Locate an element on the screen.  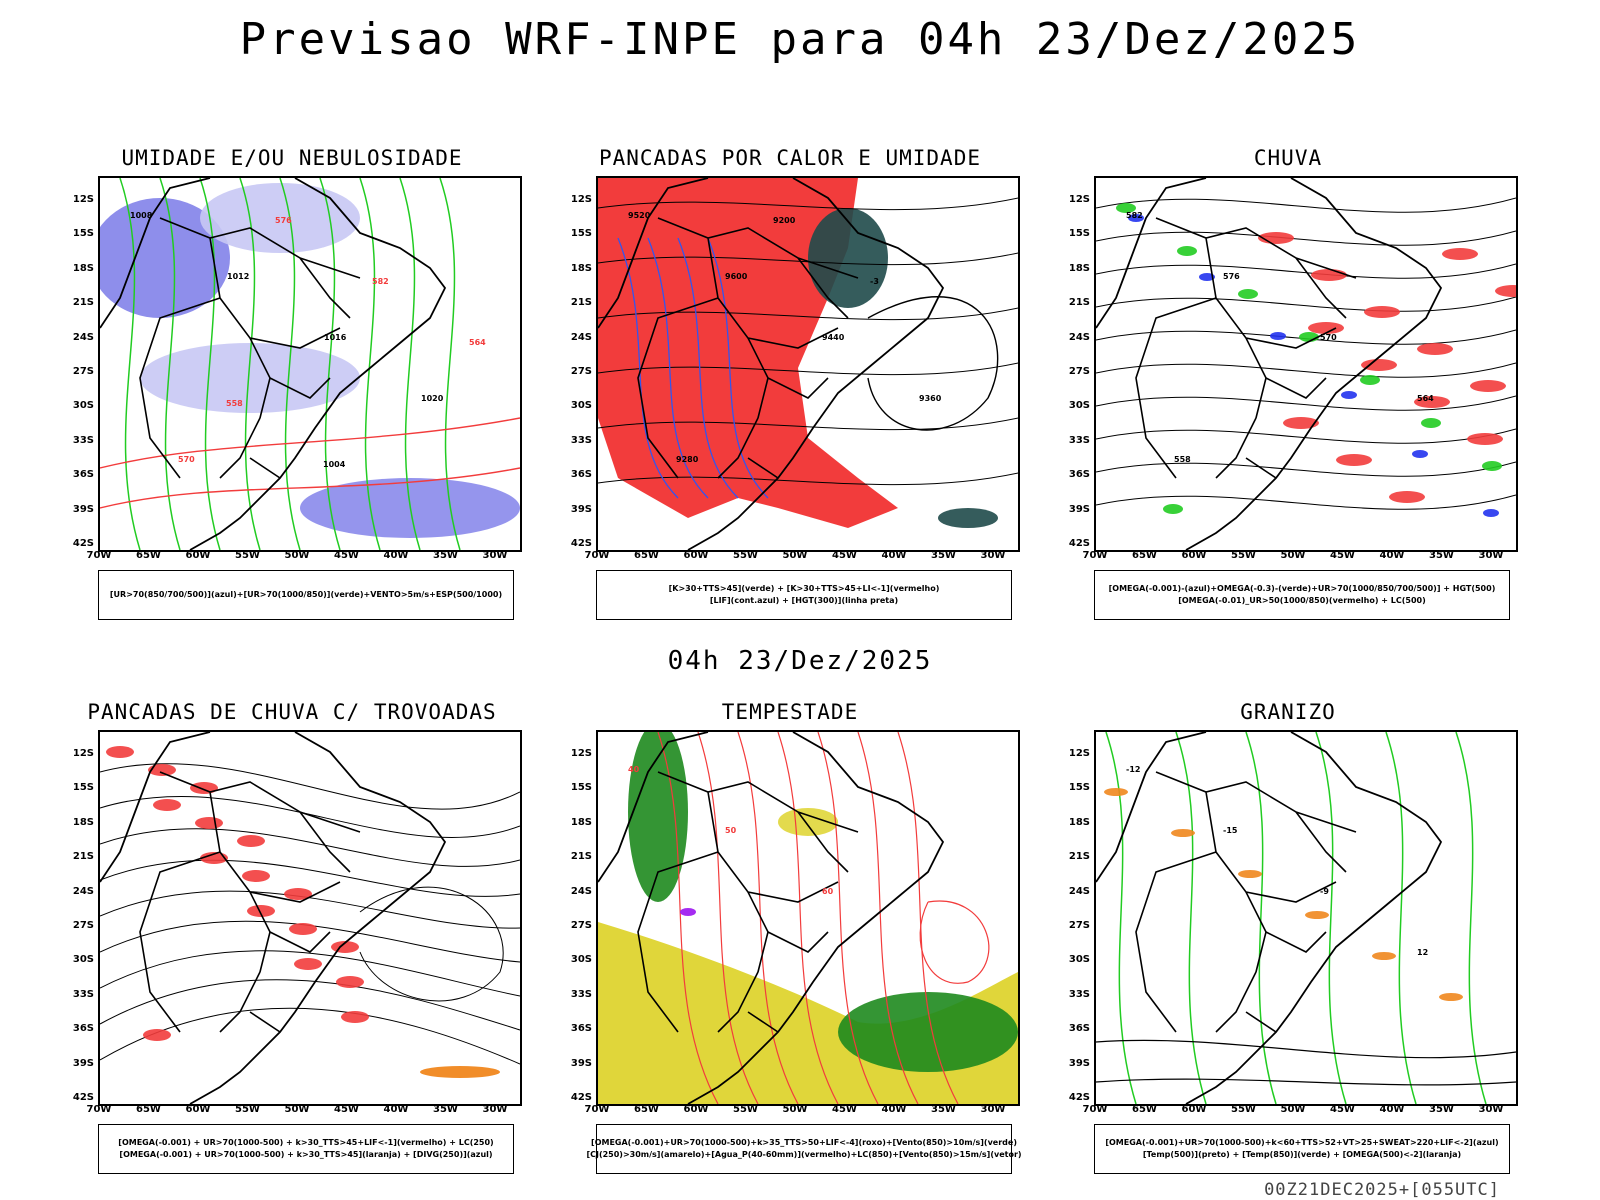
lon-tick-label: 30W is located at coordinates (1491, 1109).